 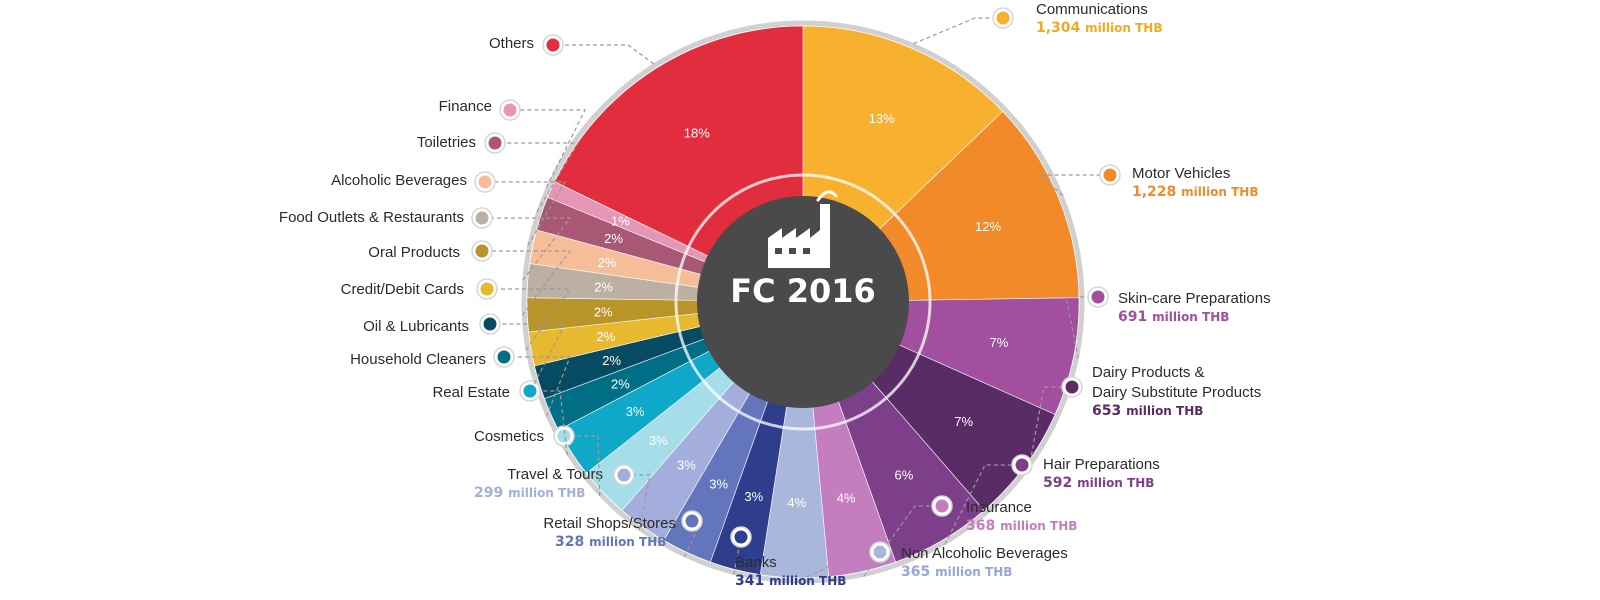 I want to click on legend-dot-cosmetics, so click(x=564, y=436).